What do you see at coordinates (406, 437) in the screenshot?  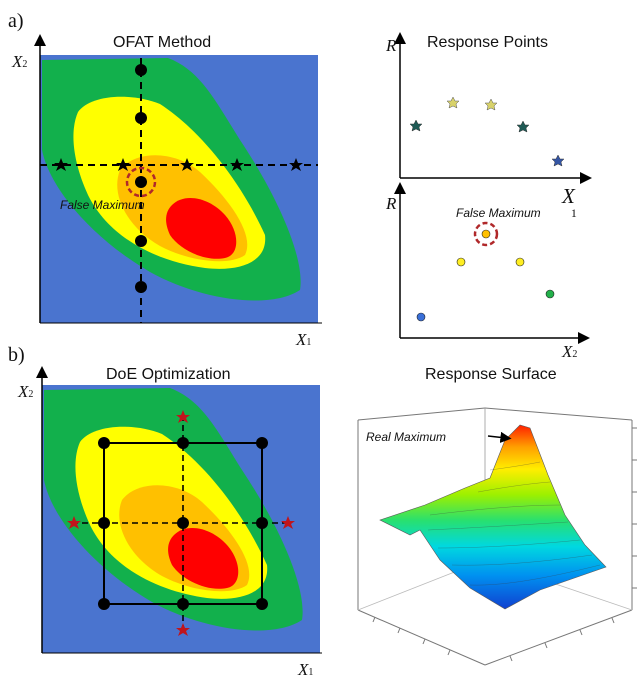 I see `real-maximum-label: Real Maximum` at bounding box center [406, 437].